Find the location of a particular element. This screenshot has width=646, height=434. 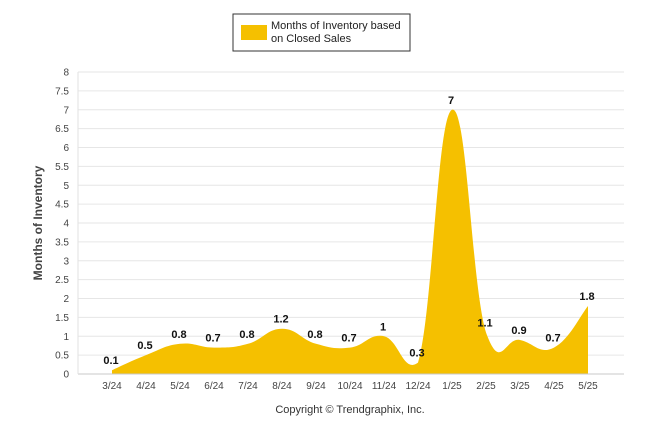

x-tick-label: 2/25 is located at coordinates (486, 386).